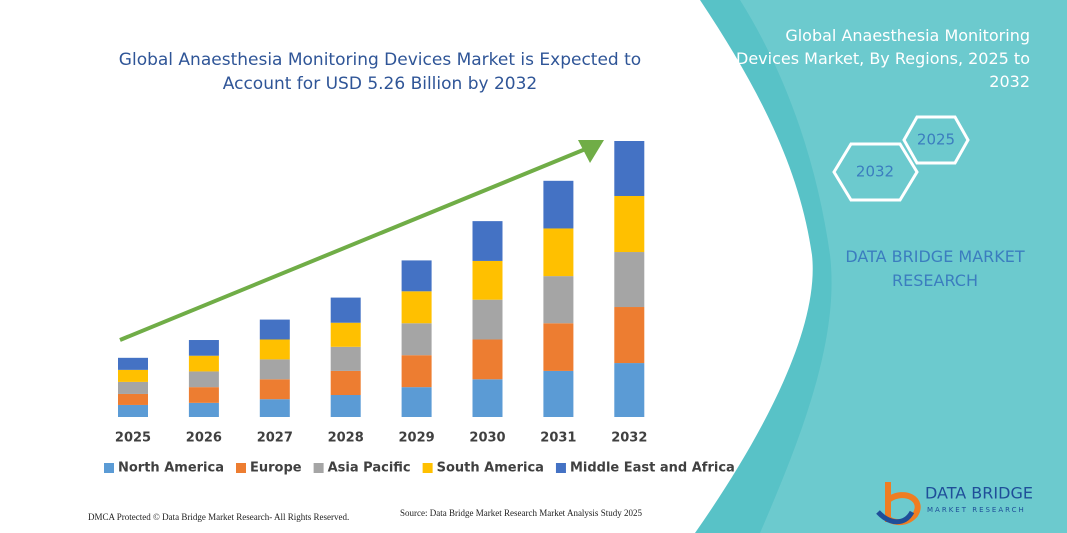 This screenshot has height=533, width=1067. Describe the element at coordinates (629, 438) in the screenshot. I see `x-tick-label: 2032` at that location.